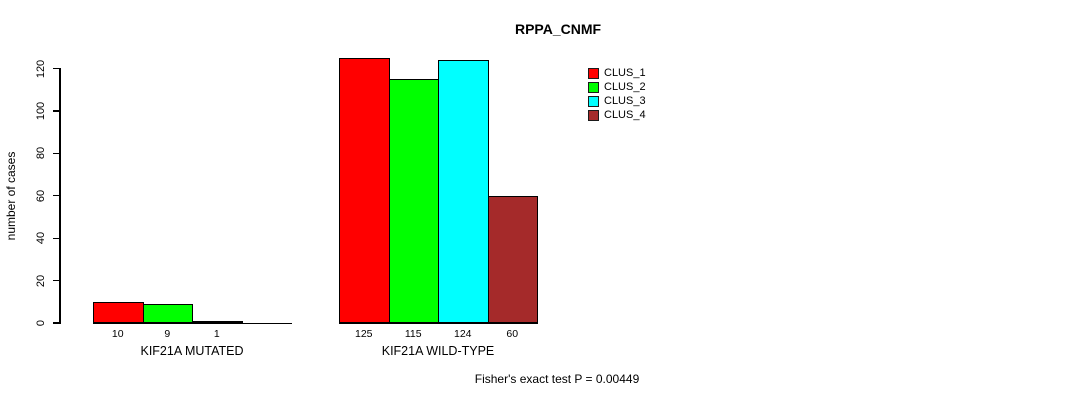  I want to click on y-tick-label: 0, so click(41, 323).